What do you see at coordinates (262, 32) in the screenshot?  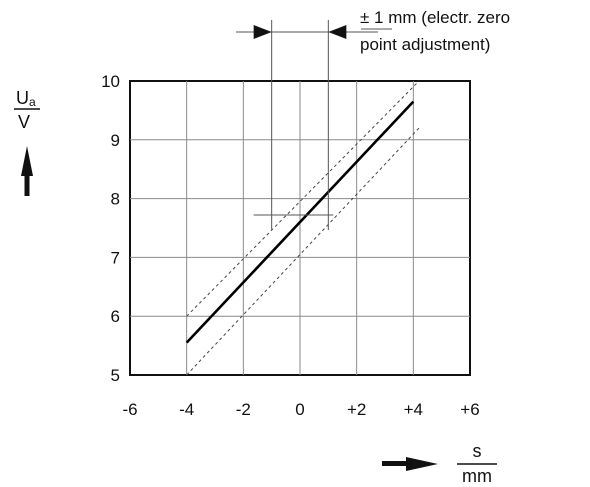 I see `annotation-arrow-right-icon` at bounding box center [262, 32].